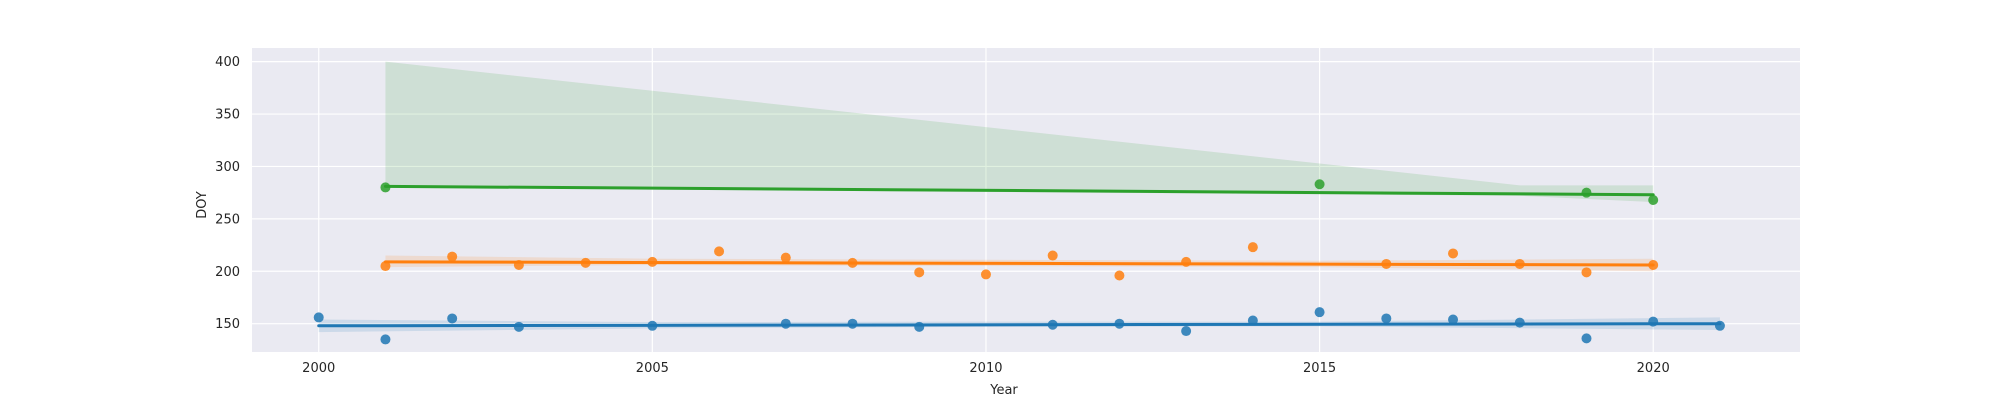 The image size is (2000, 405). What do you see at coordinates (227, 219) in the screenshot?
I see `y-tick-label: 250` at bounding box center [227, 219].